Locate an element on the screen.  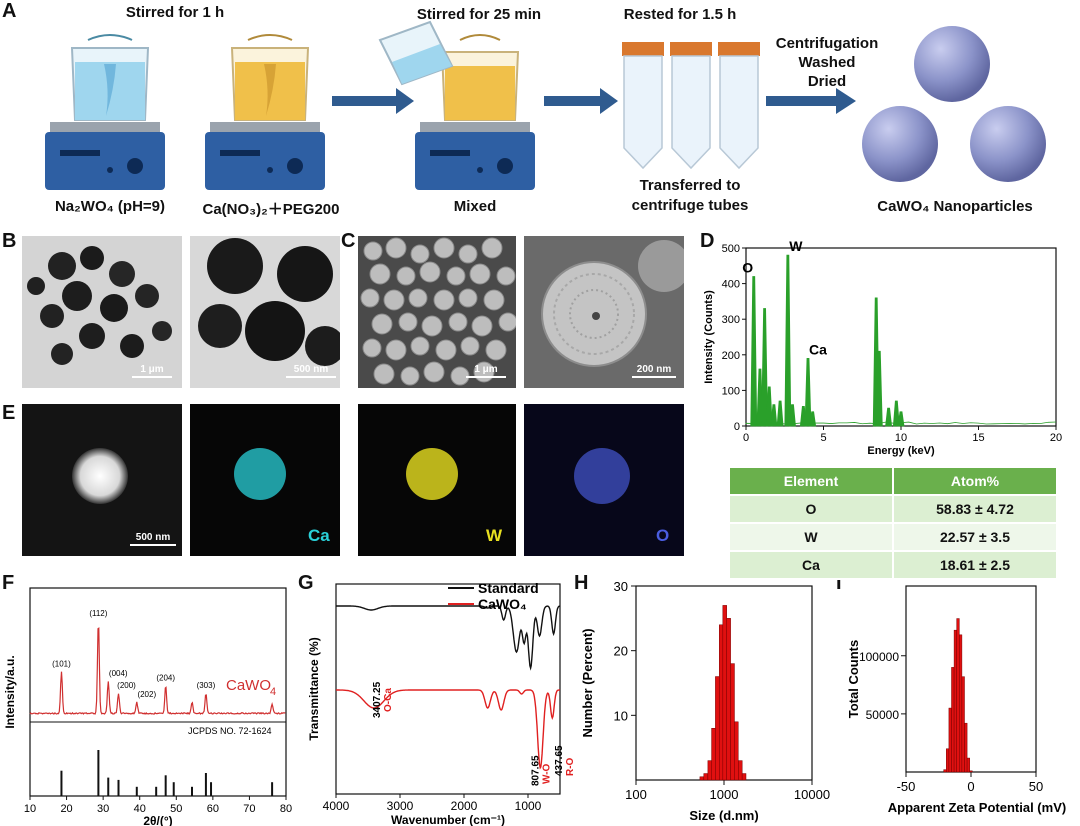
xrd-x-tick-label: 80 is located at coordinates (286, 809).